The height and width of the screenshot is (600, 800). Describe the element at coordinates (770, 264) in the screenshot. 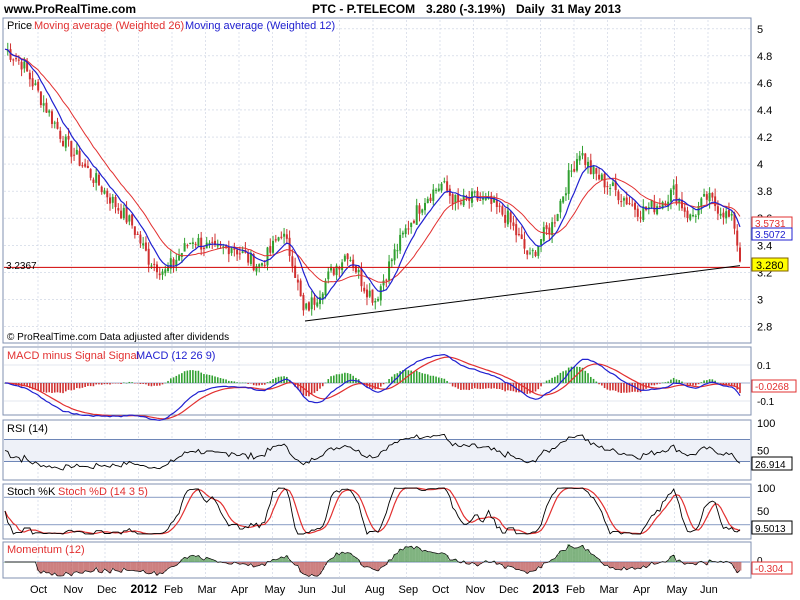

I see `close-badge: 3.280` at that location.